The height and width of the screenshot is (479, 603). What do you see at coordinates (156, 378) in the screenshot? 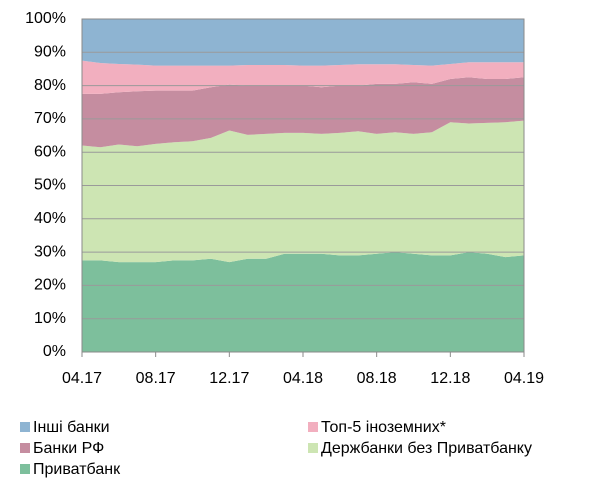
I see `x-tick-label: 08.17` at bounding box center [156, 378].